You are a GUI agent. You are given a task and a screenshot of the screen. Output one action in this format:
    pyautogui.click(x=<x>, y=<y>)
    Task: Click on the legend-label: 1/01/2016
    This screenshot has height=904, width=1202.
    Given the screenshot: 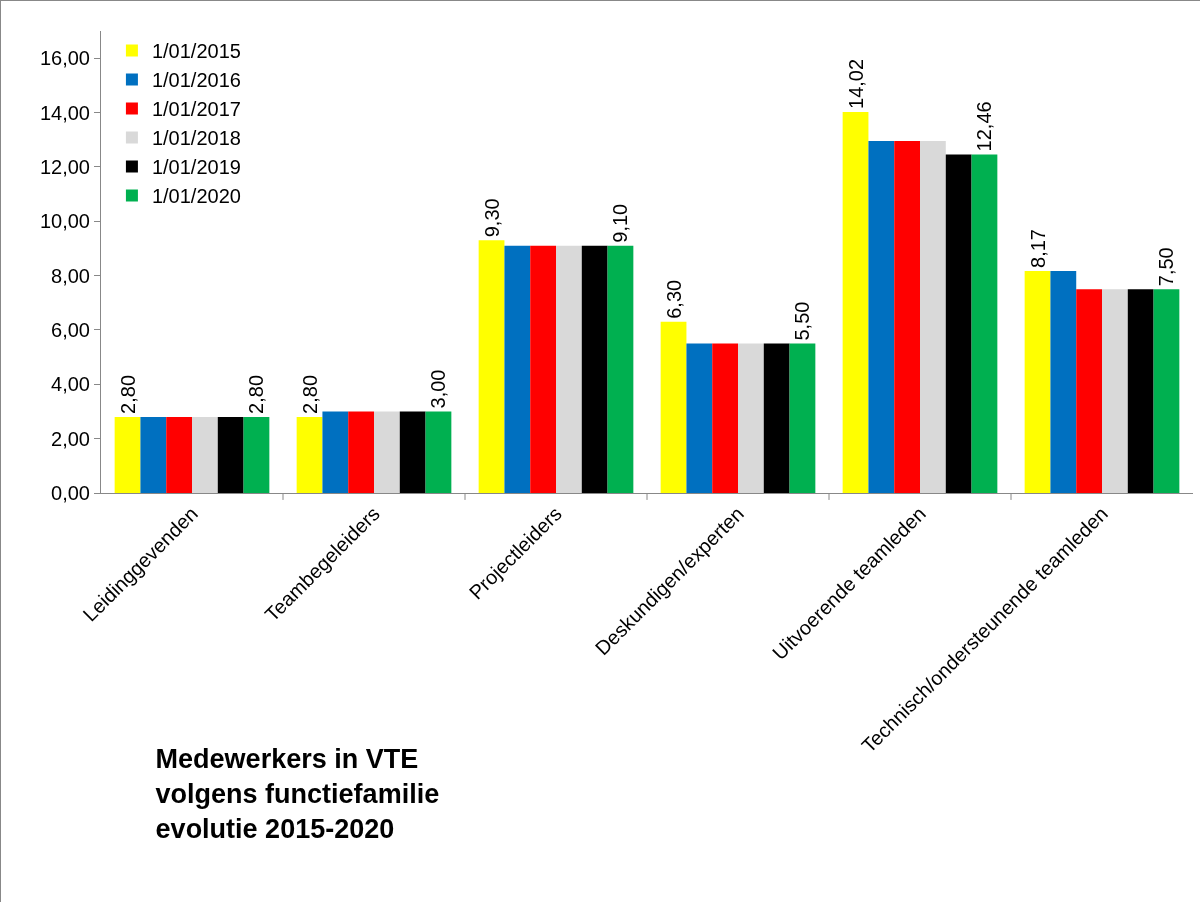 What is the action you would take?
    pyautogui.click(x=196, y=80)
    